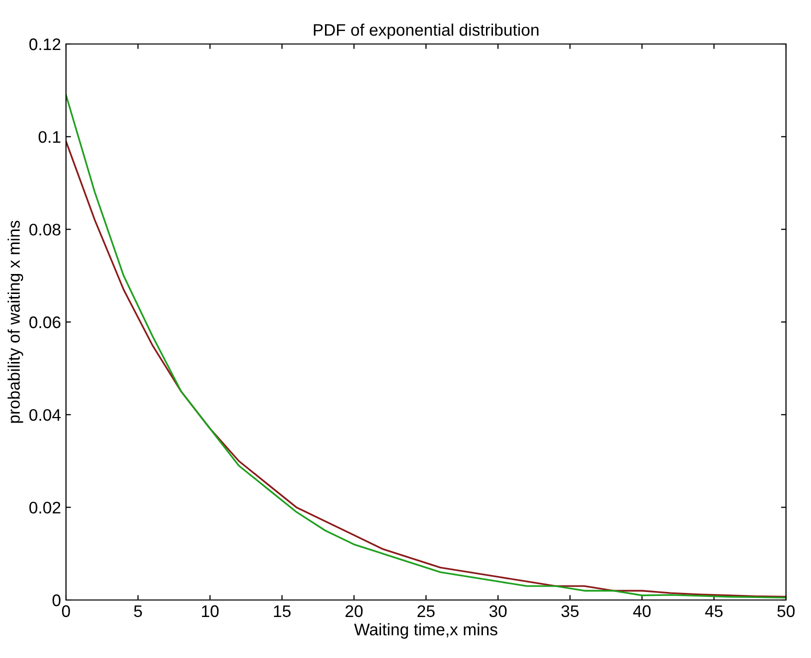 The image size is (811, 658). Describe the element at coordinates (282, 611) in the screenshot. I see `x-tick-label: 15` at that location.